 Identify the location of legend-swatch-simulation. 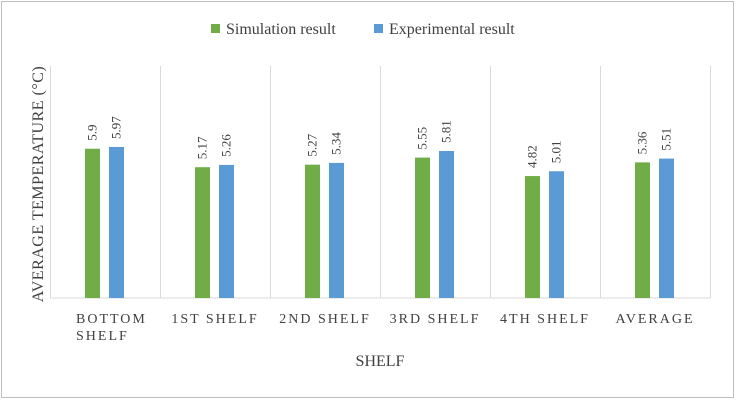
(215, 28).